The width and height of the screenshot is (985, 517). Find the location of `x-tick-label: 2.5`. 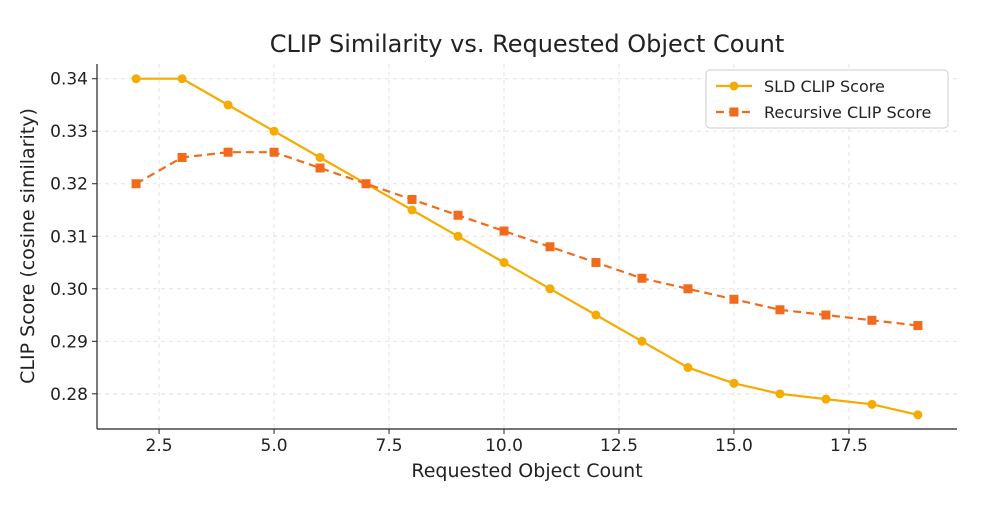

x-tick-label: 2.5 is located at coordinates (159, 446).